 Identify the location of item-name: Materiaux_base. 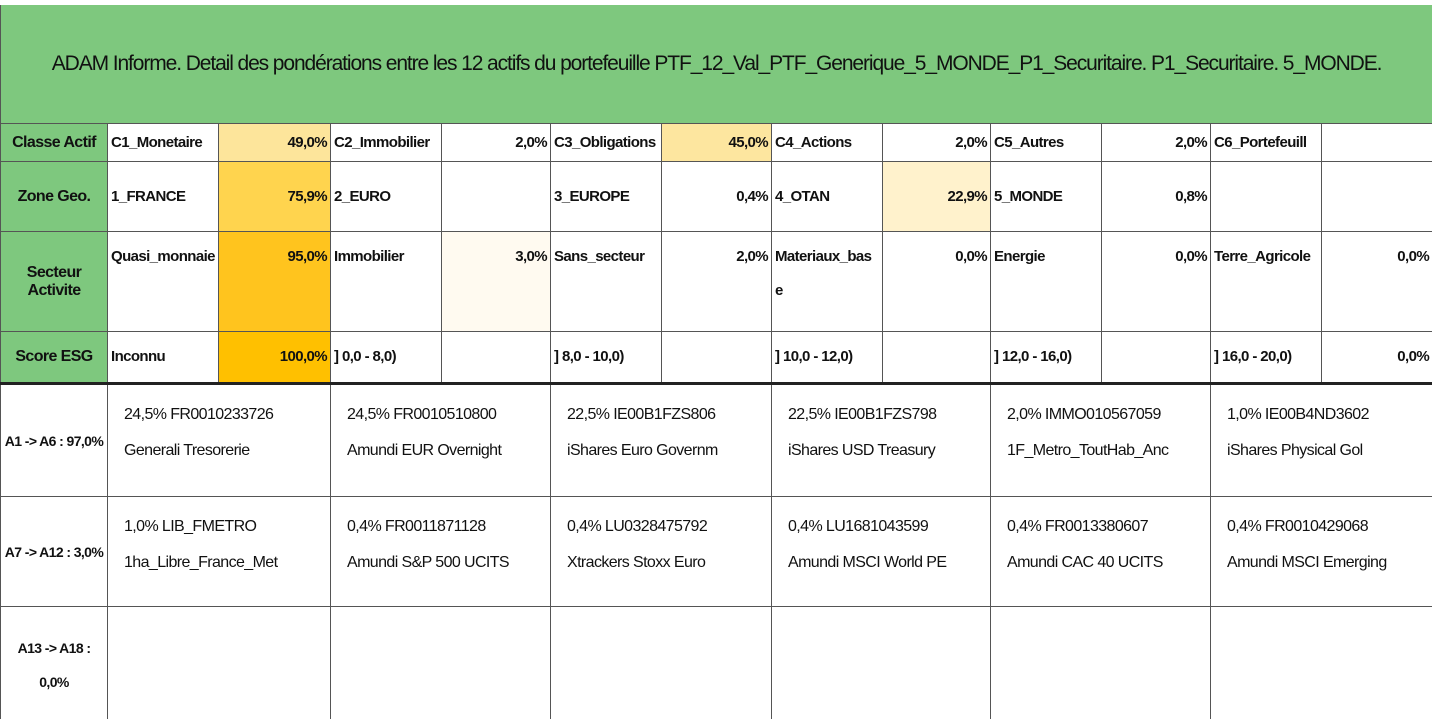
(827, 281).